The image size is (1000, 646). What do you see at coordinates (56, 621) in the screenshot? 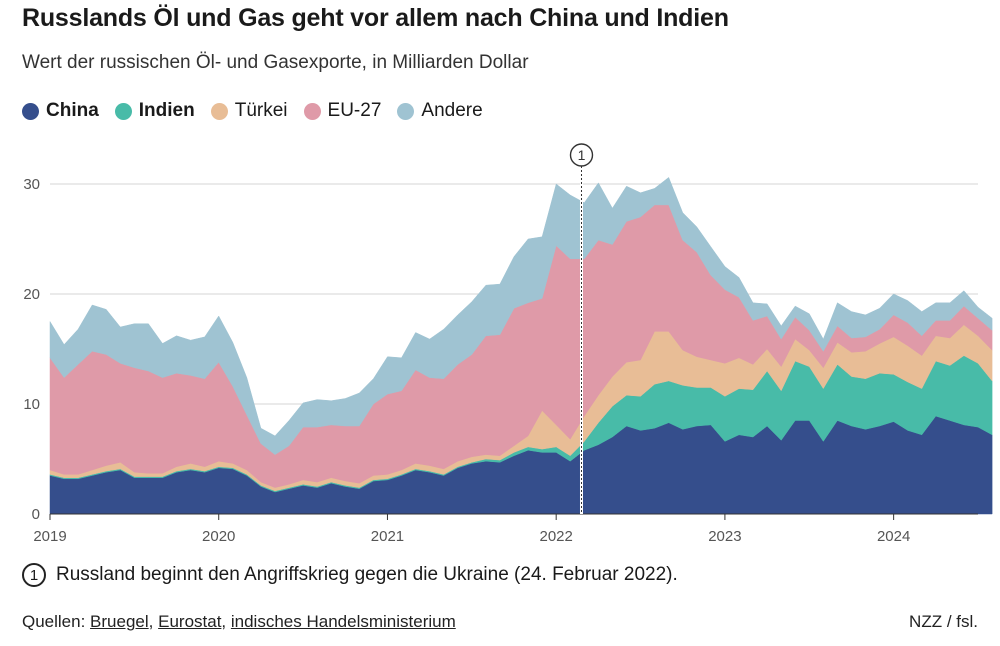
I see `sources-prefix: Quellen:` at bounding box center [56, 621].